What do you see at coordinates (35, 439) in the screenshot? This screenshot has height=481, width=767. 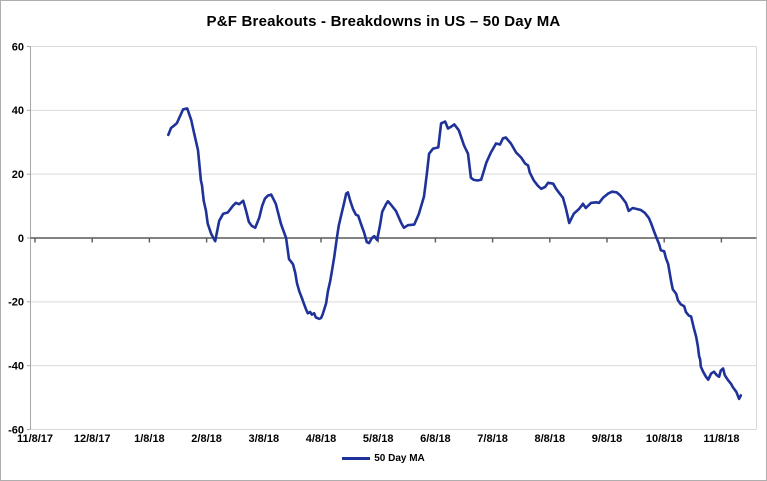 I see `x-axis-tick-label: 11/8/17` at bounding box center [35, 439].